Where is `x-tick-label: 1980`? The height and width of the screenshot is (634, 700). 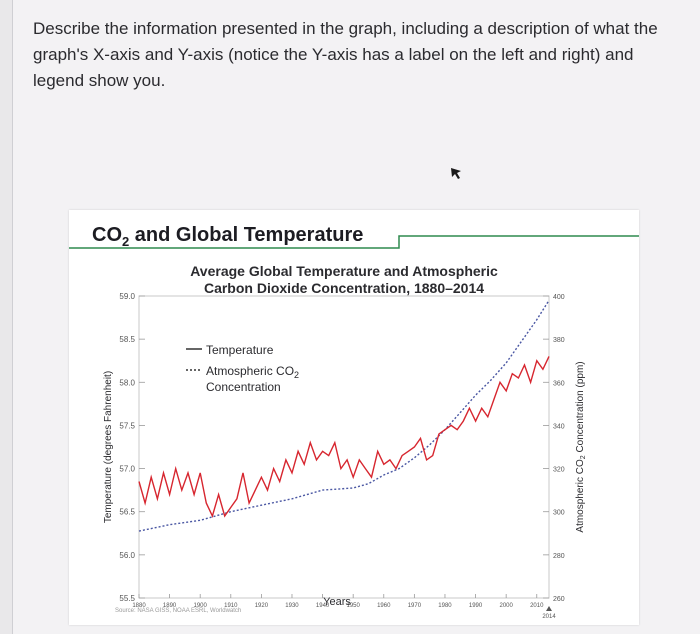
x-tick-label: 1980 is located at coordinates (445, 606).